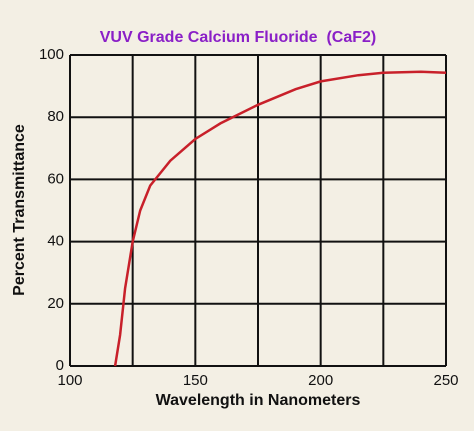  Describe the element at coordinates (238, 37) in the screenshot. I see `chart-title: VUV Grade Calcium Fluoride (CaF2)` at that location.